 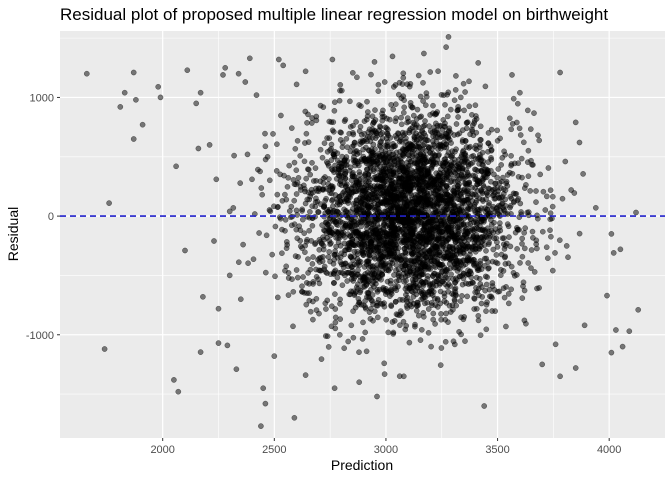 What do you see at coordinates (609, 450) in the screenshot?
I see `x-tick-label: 4000` at bounding box center [609, 450].